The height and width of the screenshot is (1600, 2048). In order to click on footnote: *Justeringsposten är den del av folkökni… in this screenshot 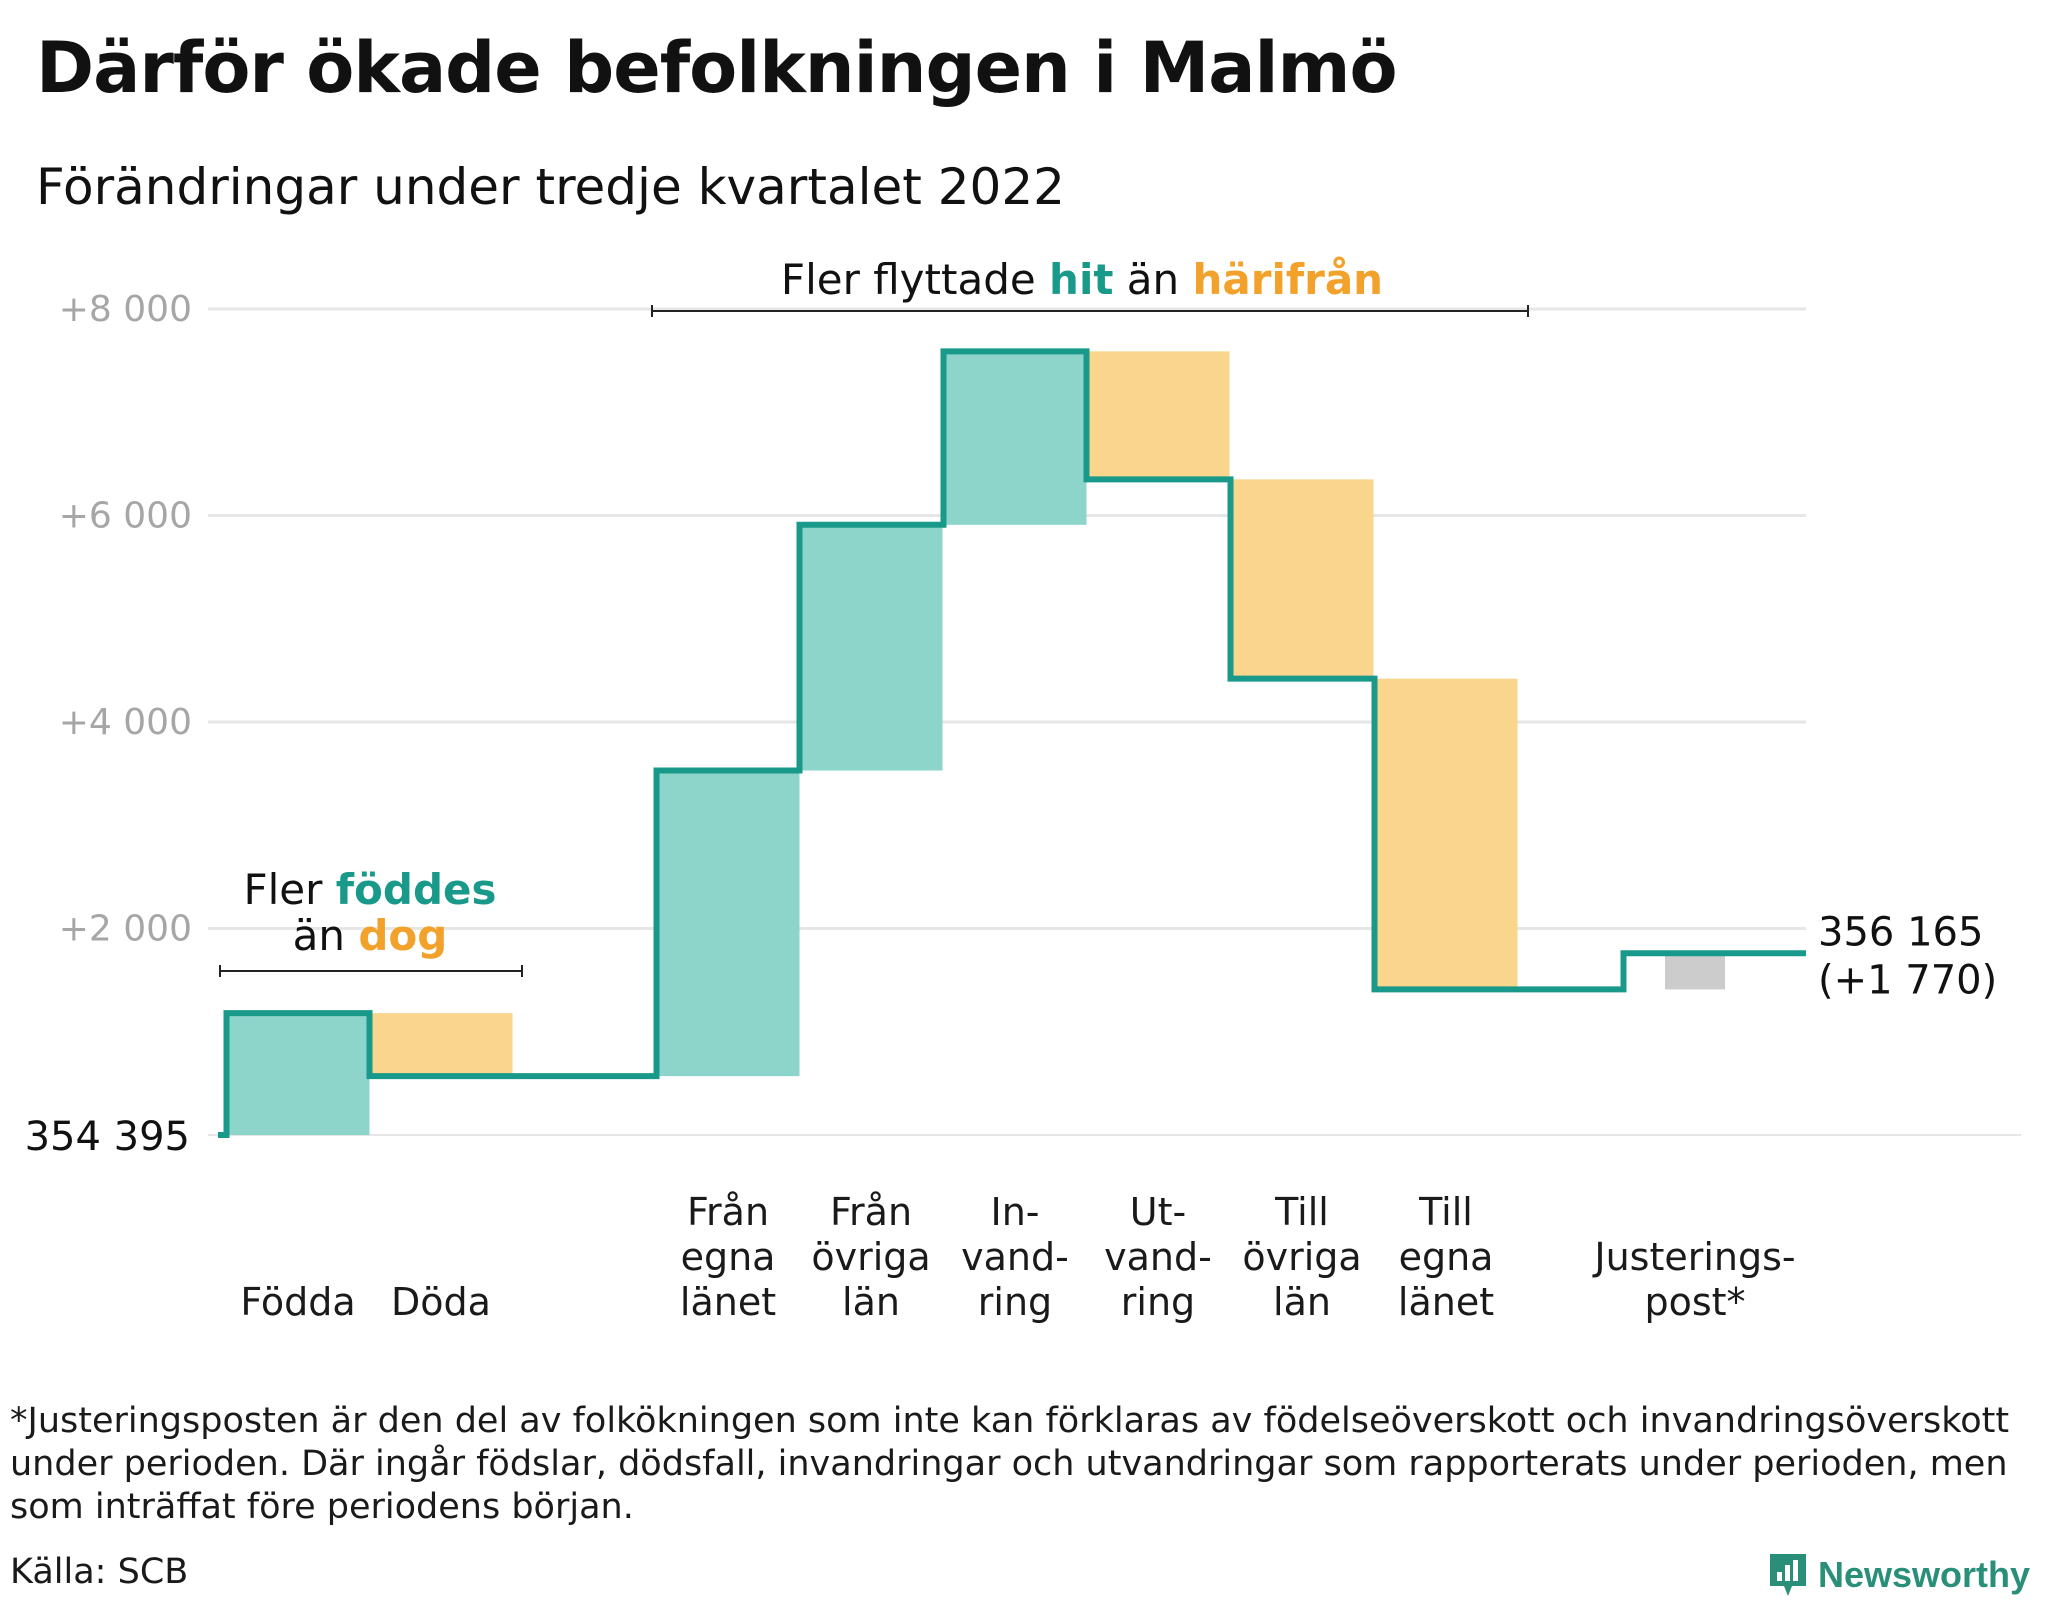, I will do `click(1010, 1464)`.